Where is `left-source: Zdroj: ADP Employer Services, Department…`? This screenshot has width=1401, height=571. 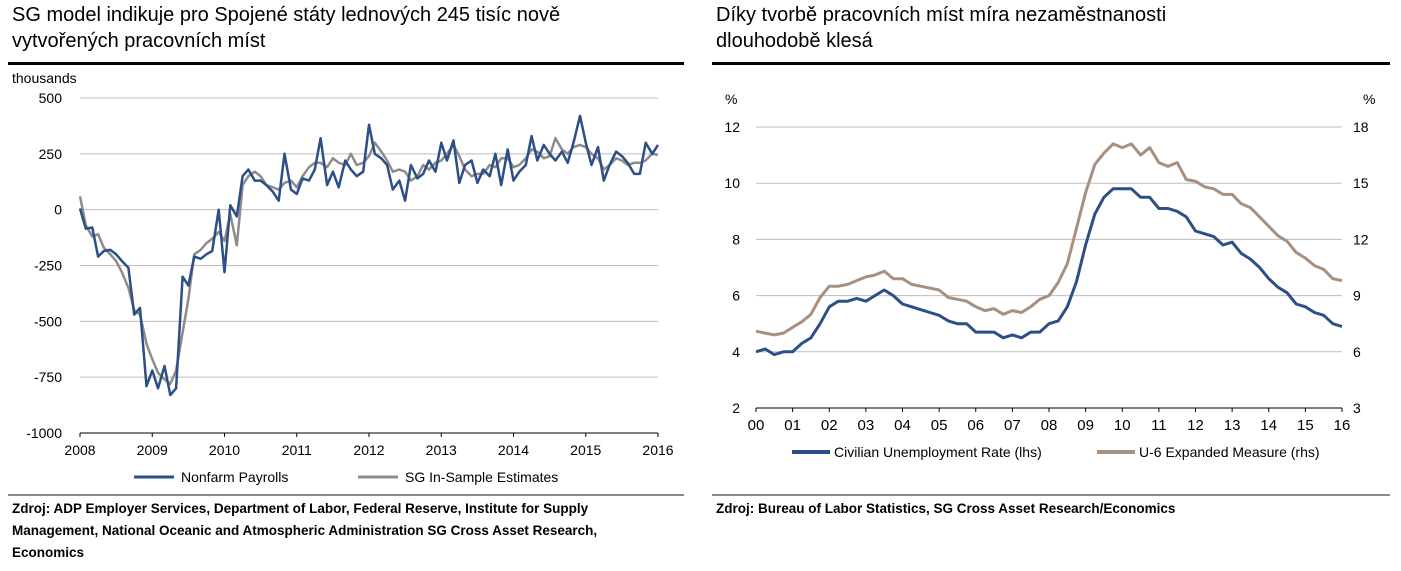 left-source: Zdroj: ADP Employer Services, Department… is located at coordinates (304, 531).